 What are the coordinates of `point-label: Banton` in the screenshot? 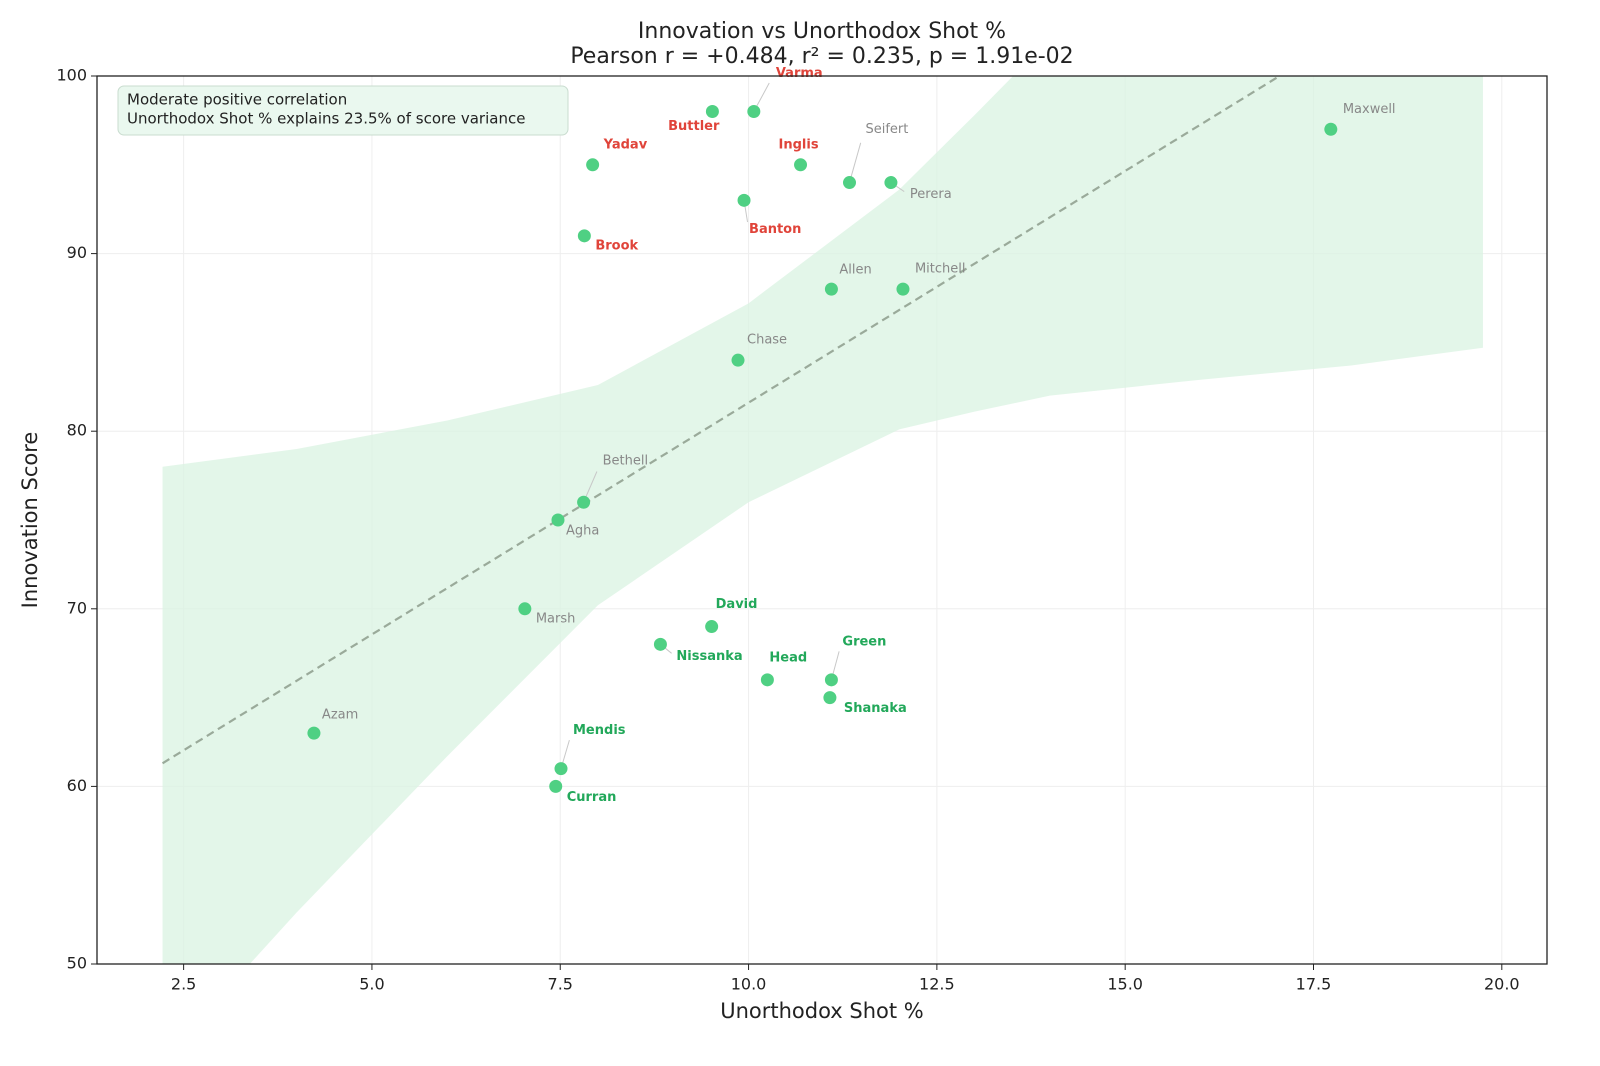 It's located at (775, 229).